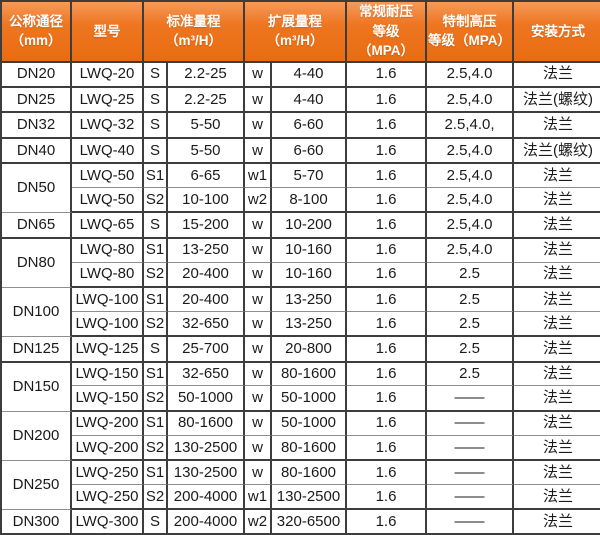 This screenshot has height=535, width=600. I want to click on diameter-cell: DN80, so click(37, 263).